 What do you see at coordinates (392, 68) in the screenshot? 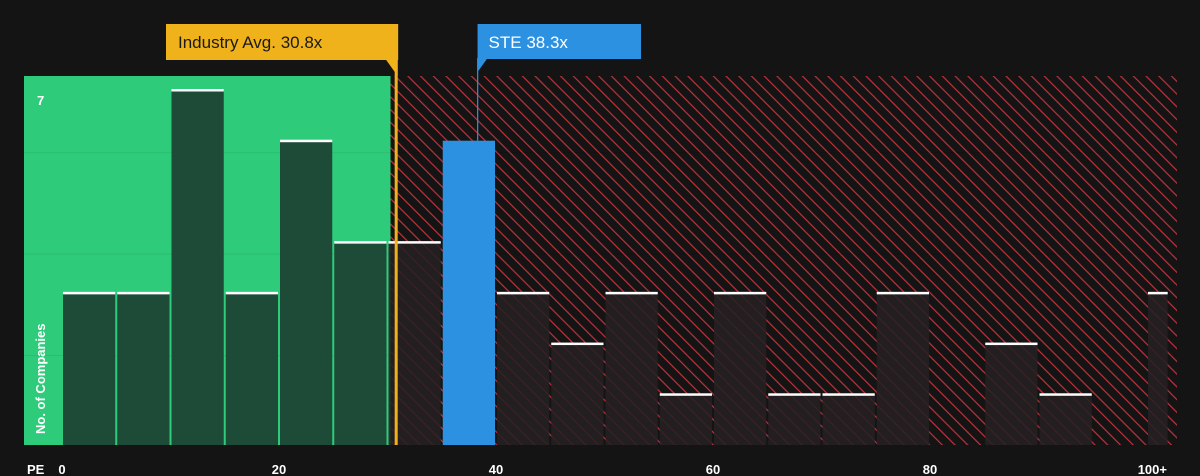
I see `industry-avg-callout-pointer` at bounding box center [392, 68].